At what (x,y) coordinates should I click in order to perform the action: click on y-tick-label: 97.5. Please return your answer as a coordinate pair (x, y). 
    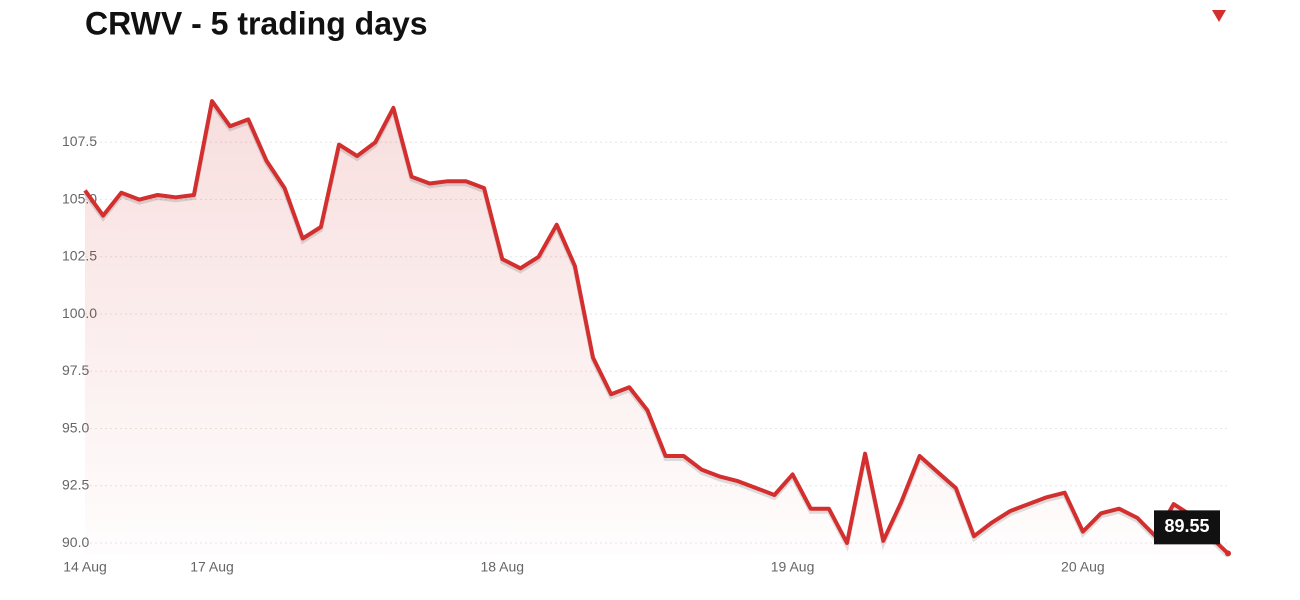
    Looking at the image, I should click on (75, 370).